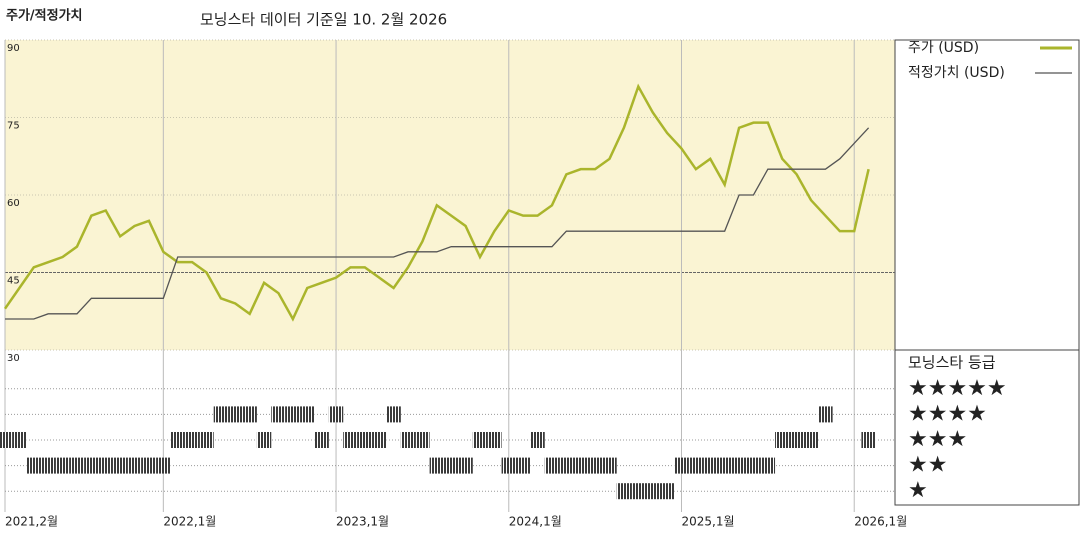 This screenshot has height=540, width=1080. I want to click on rating-label: ★, so click(918, 490).